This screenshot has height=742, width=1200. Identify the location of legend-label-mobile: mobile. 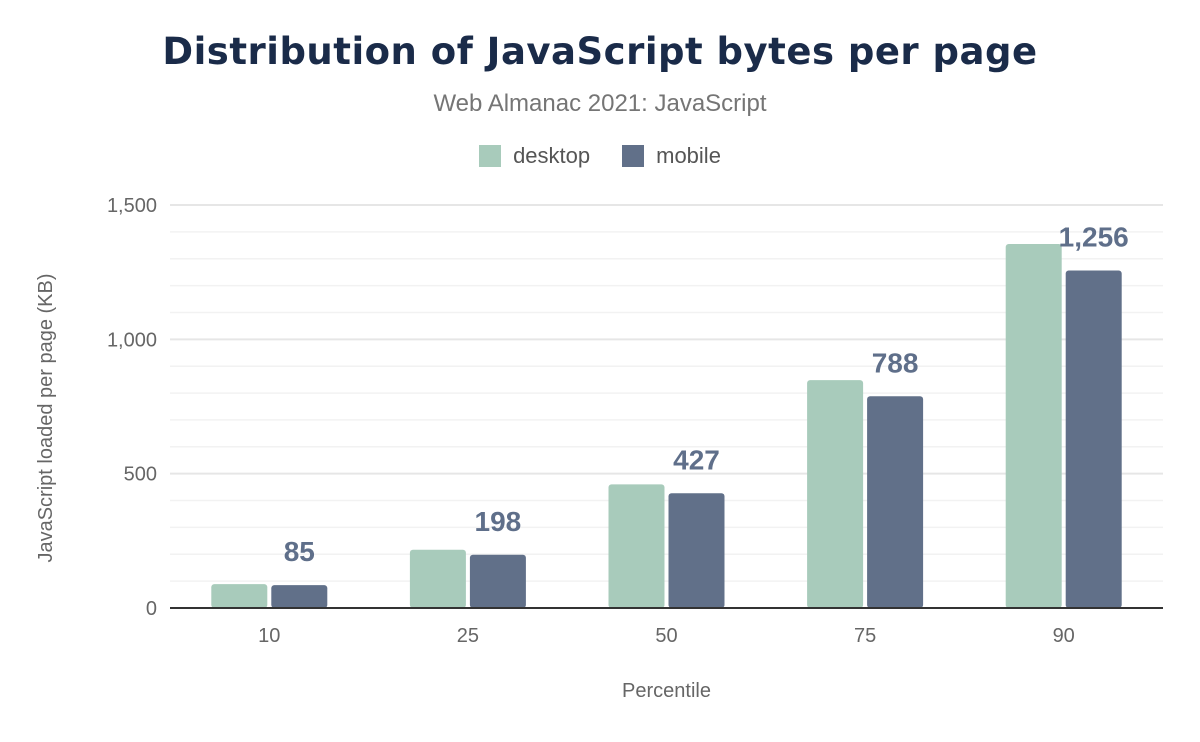
(688, 155).